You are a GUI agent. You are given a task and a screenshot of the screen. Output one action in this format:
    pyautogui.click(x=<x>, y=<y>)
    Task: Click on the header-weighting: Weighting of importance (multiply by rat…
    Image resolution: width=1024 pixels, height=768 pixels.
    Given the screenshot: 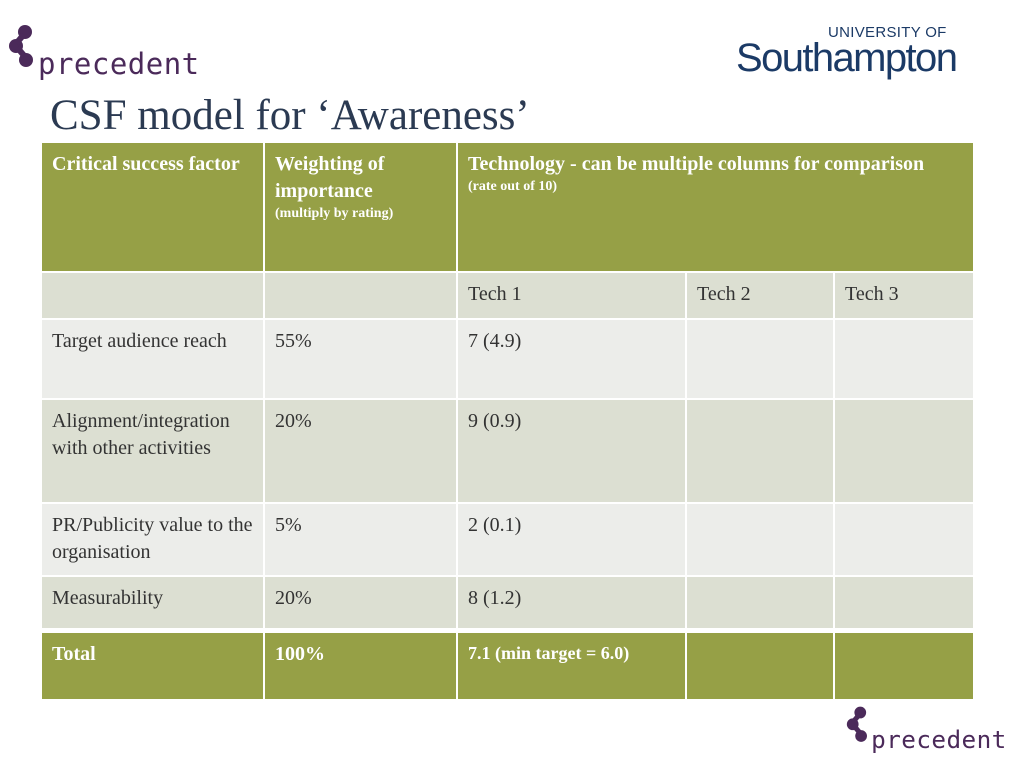 What is the action you would take?
    pyautogui.click(x=360, y=207)
    